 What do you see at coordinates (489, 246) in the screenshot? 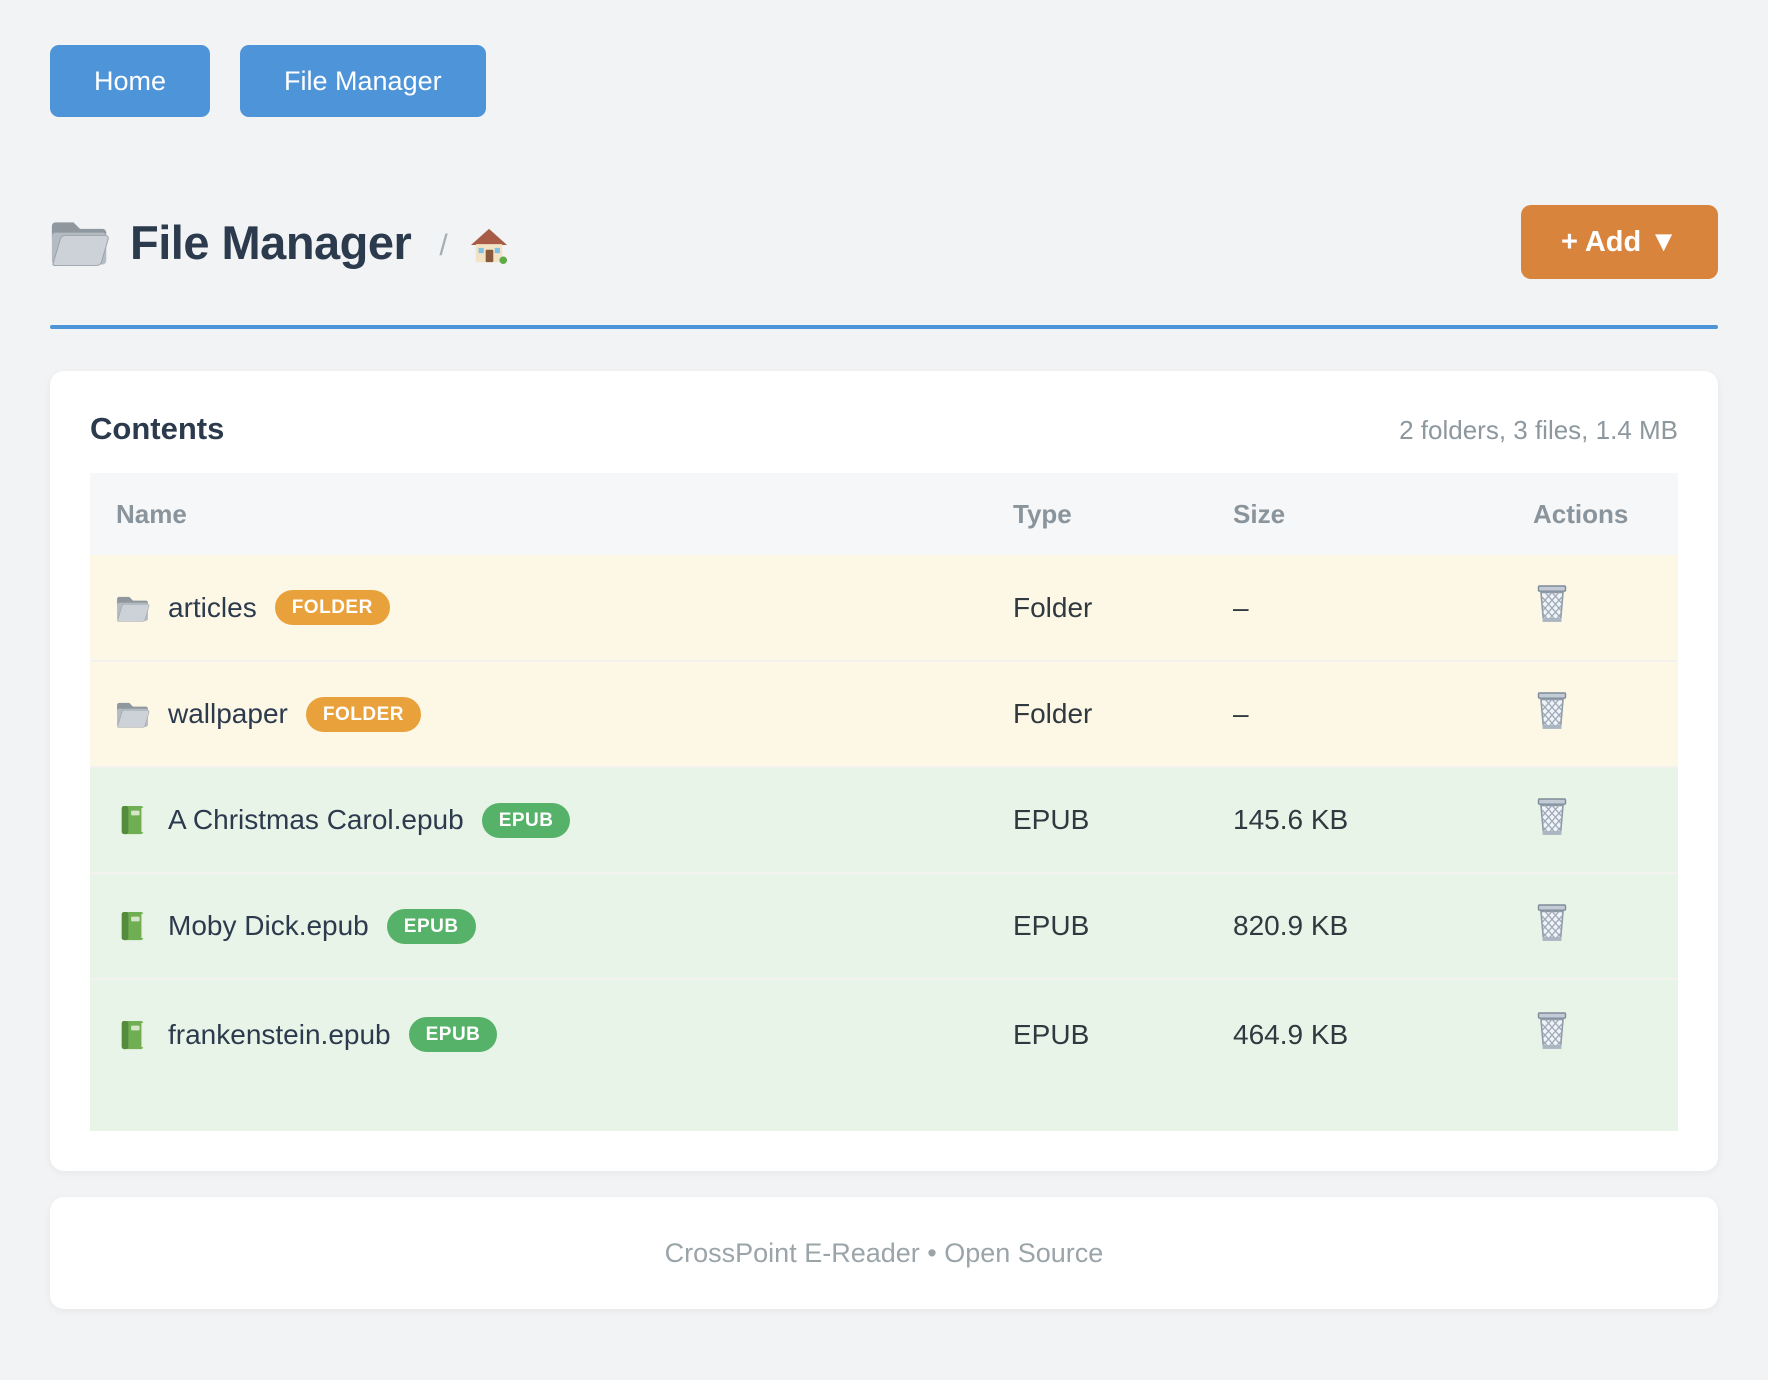
I see `home-breadcrumb-icon` at bounding box center [489, 246].